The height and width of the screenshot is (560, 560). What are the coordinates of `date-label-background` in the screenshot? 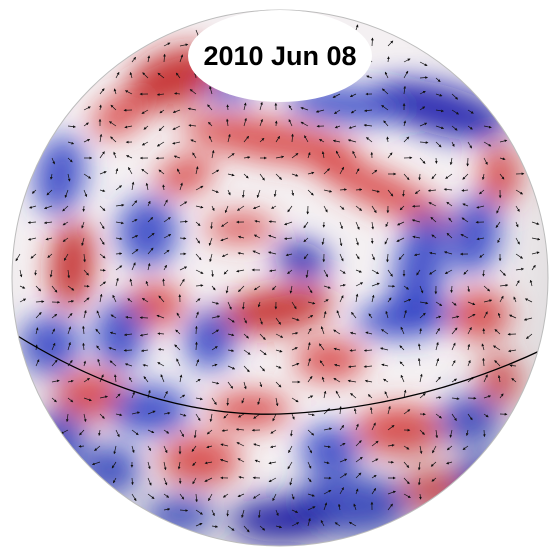 It's located at (280, 56).